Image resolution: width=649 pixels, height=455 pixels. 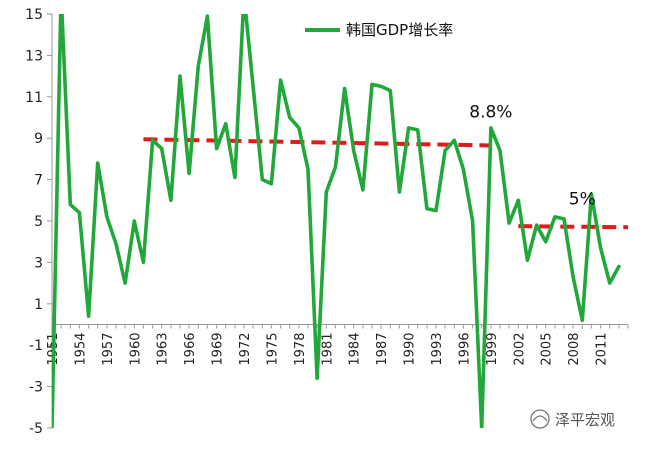 What do you see at coordinates (399, 30) in the screenshot?
I see `legend-label: 韩国GDP增长率` at bounding box center [399, 30].